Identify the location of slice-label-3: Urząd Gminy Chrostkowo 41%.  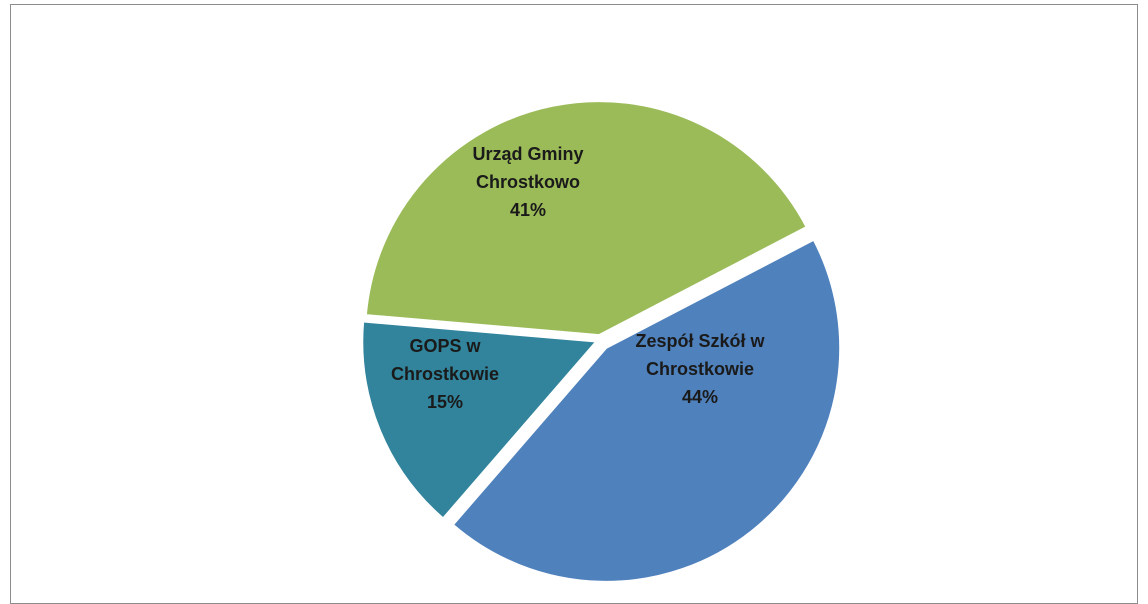
(527, 182).